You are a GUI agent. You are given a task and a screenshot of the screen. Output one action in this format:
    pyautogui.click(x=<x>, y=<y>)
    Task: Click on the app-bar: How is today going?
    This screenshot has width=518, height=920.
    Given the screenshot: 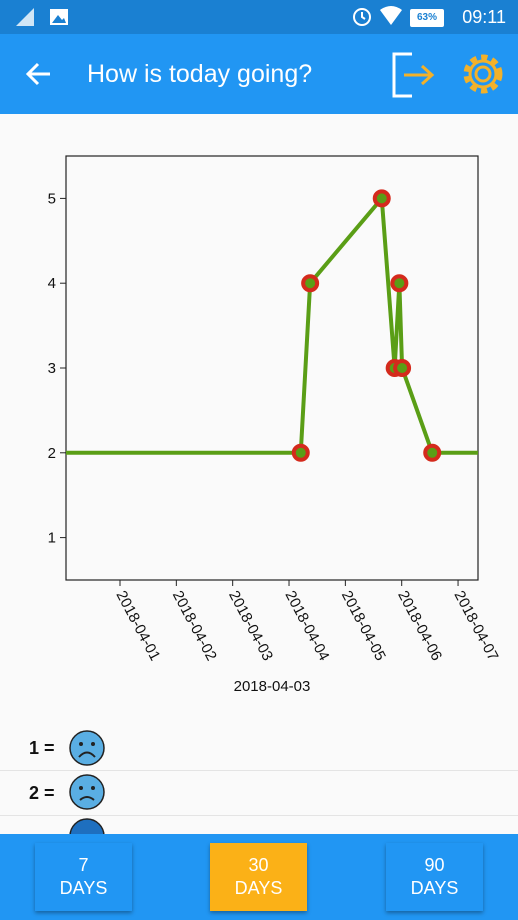 What is the action you would take?
    pyautogui.click(x=259, y=74)
    